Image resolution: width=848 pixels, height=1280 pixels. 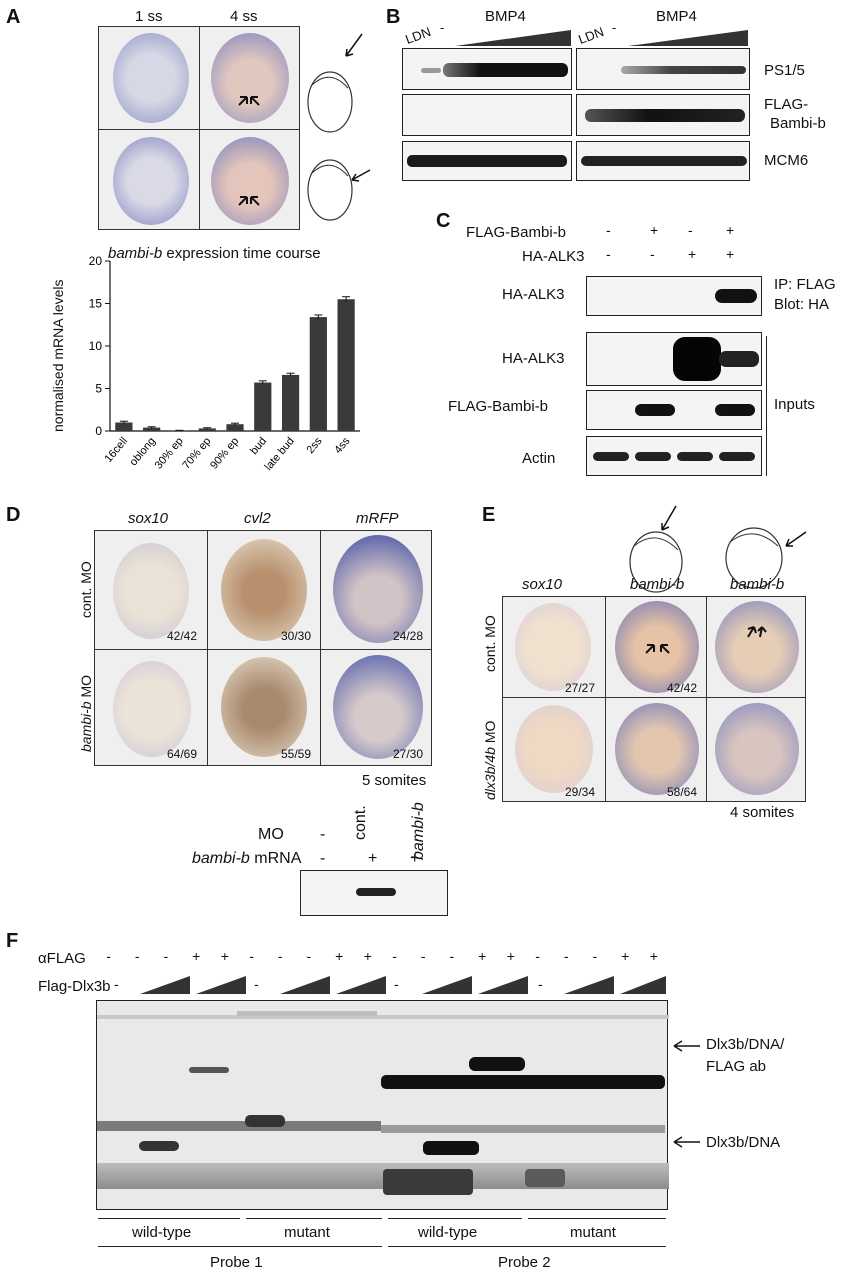 What do you see at coordinates (246, 859) in the screenshot?
I see `mrna-row-label: bambi-b mRNA` at bounding box center [246, 859].